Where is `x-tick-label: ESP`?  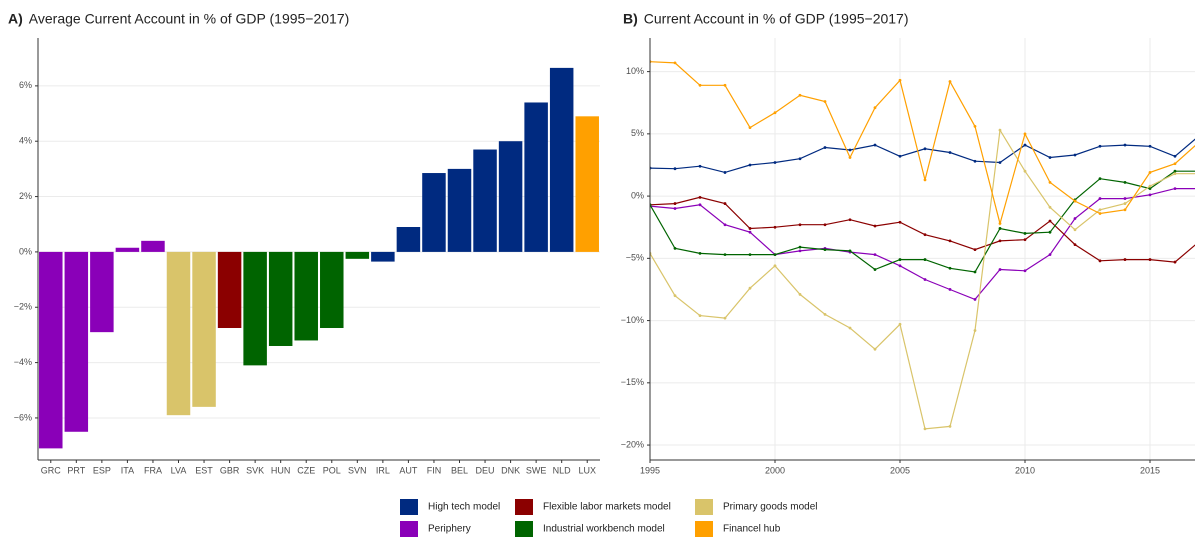
x-tick-label: ESP is located at coordinates (102, 470).